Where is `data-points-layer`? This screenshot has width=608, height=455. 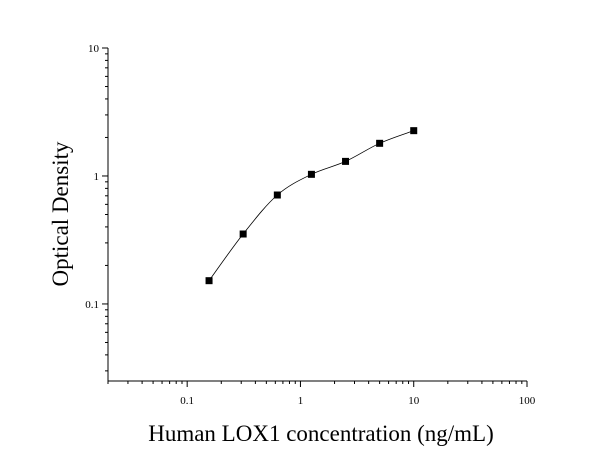 data-points-layer is located at coordinates (311, 206).